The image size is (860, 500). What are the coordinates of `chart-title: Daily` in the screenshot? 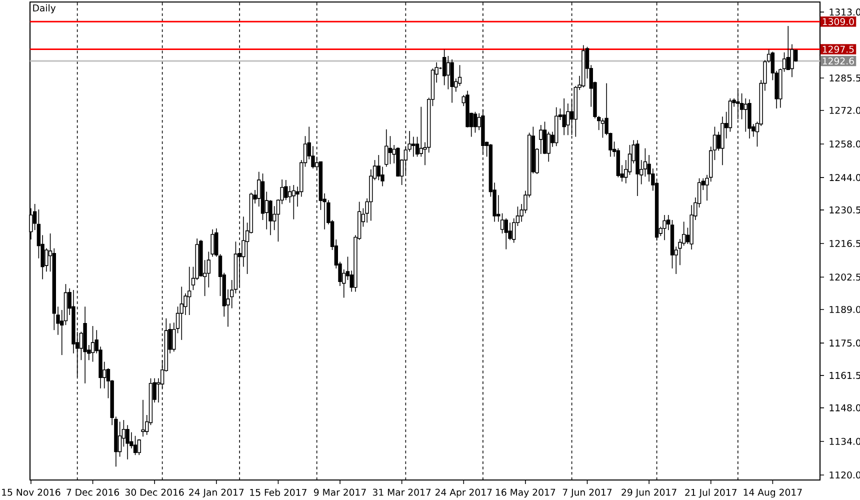 It's located at (44, 9).